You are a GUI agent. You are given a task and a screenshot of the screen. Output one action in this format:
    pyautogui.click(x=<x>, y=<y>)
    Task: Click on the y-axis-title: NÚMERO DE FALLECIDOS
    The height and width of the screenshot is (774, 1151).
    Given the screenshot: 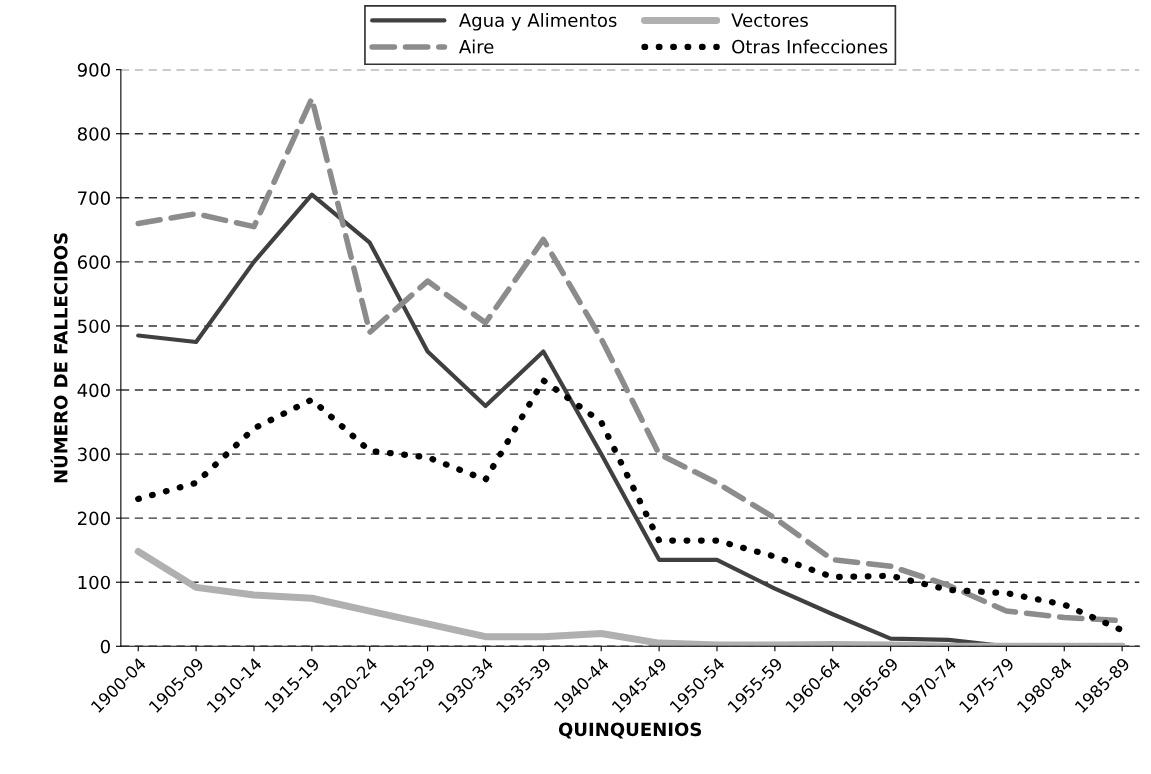 What is the action you would take?
    pyautogui.click(x=59, y=358)
    